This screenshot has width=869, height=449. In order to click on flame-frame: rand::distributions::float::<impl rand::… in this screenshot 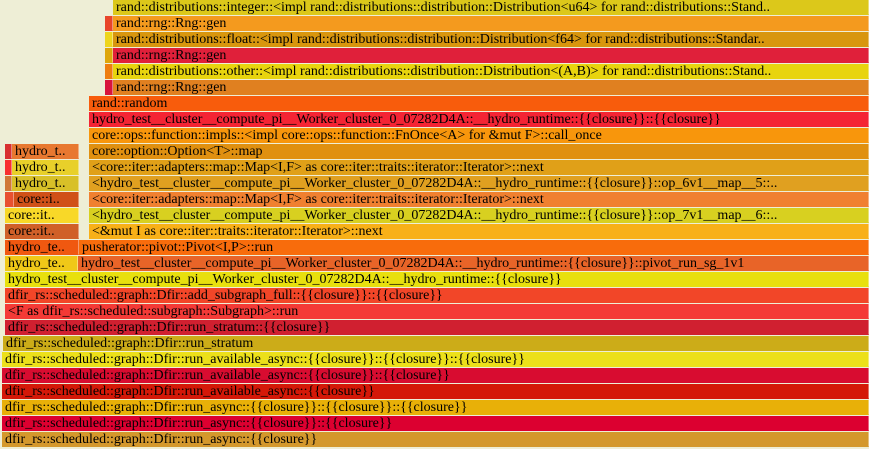, I will do `click(491, 39)`.